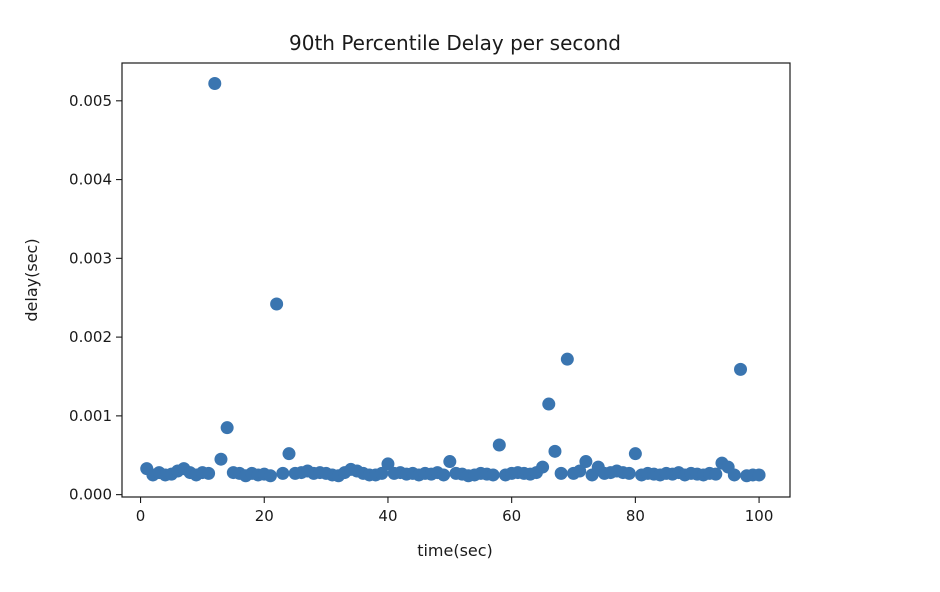  Describe the element at coordinates (31, 279) in the screenshot. I see `y-axis-label: delay(sec)` at that location.